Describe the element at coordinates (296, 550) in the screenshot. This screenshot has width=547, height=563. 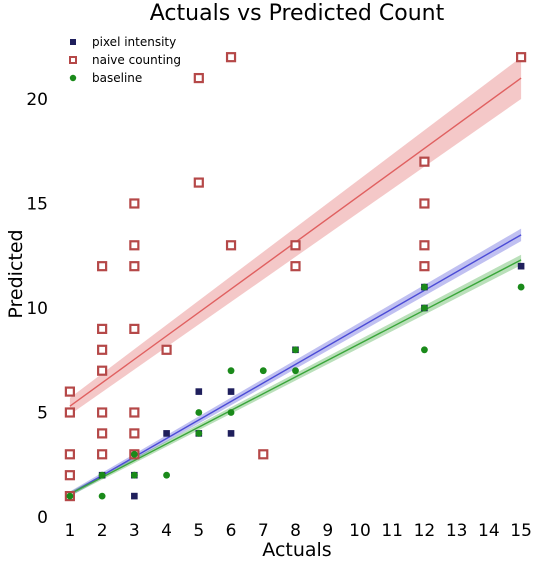
I see `x-axis-label: Actuals` at that location.